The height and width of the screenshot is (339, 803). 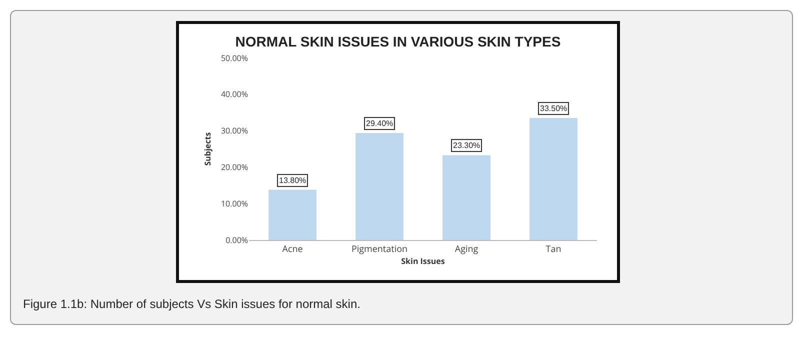 What do you see at coordinates (234, 167) in the screenshot?
I see `y-tick-label: 20.00%` at bounding box center [234, 167].